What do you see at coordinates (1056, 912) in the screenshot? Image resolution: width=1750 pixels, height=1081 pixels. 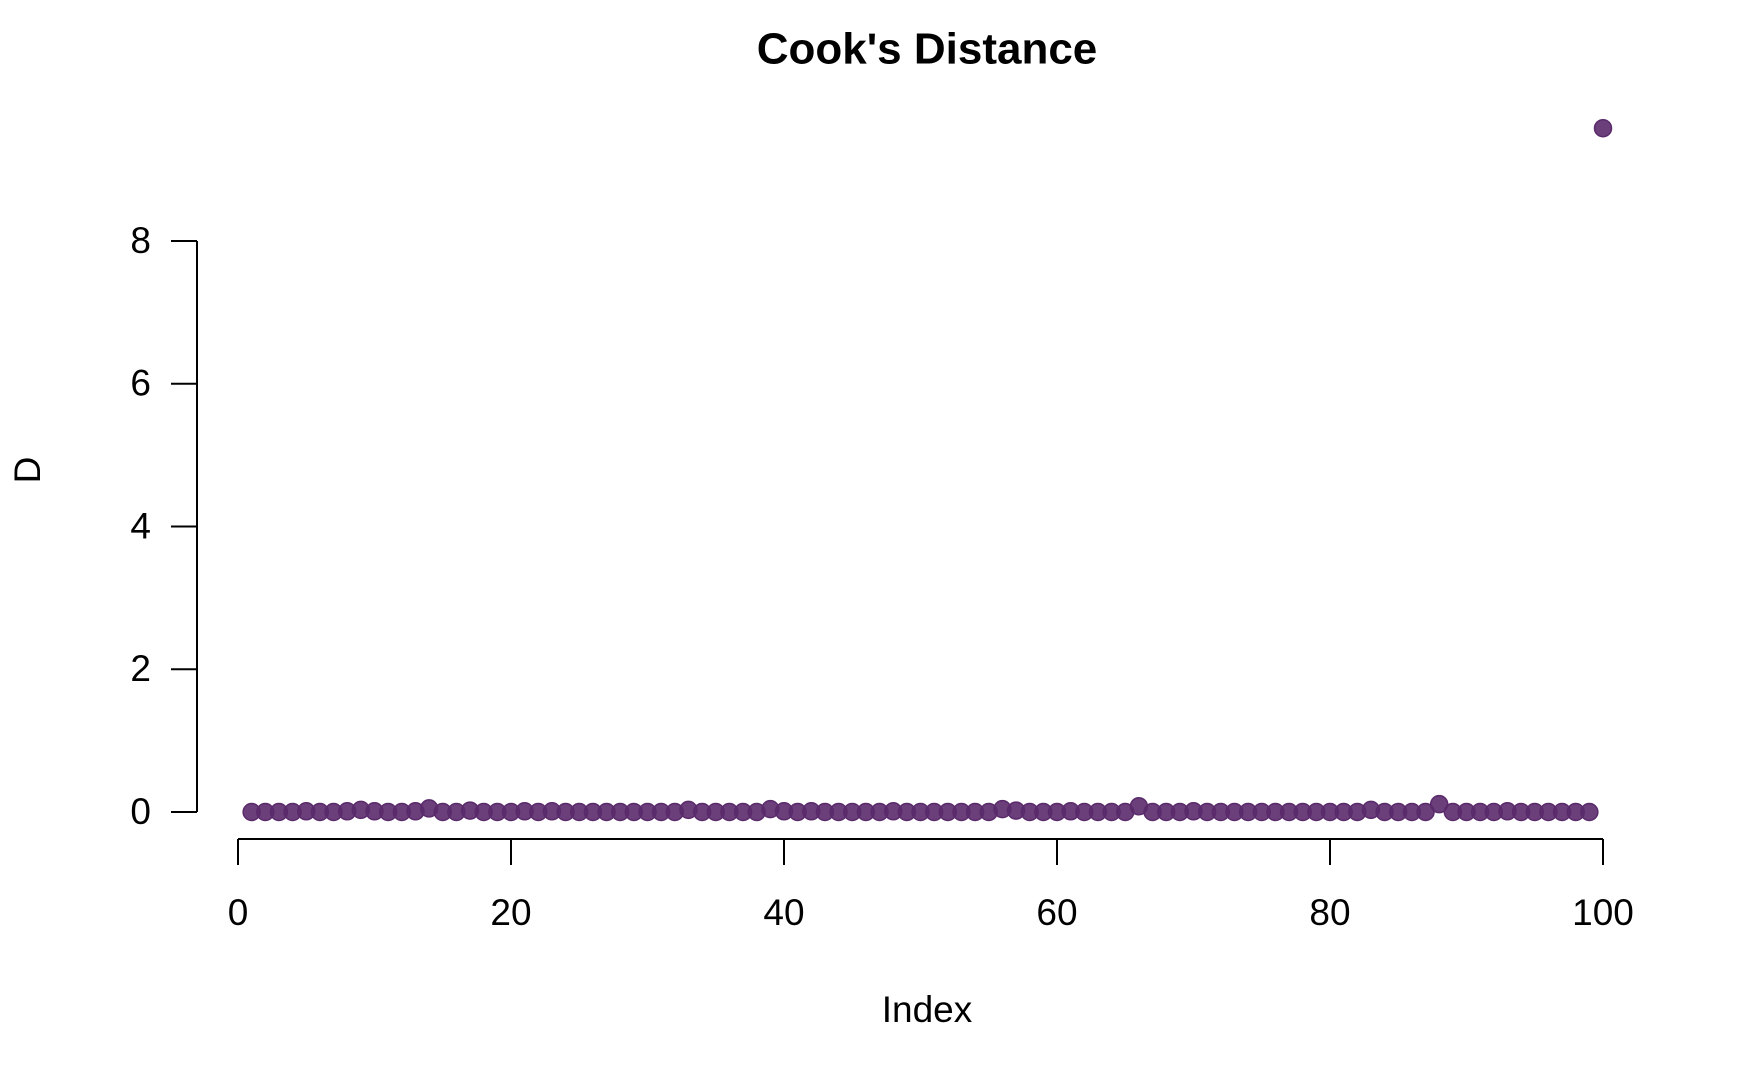 I see `x-tick-label: 60` at bounding box center [1056, 912].